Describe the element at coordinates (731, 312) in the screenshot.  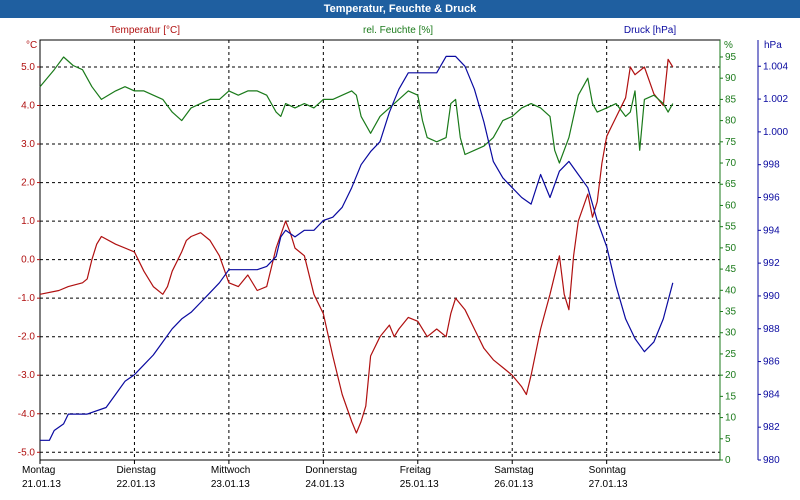
I see `humidity-tick-label: 35` at that location.